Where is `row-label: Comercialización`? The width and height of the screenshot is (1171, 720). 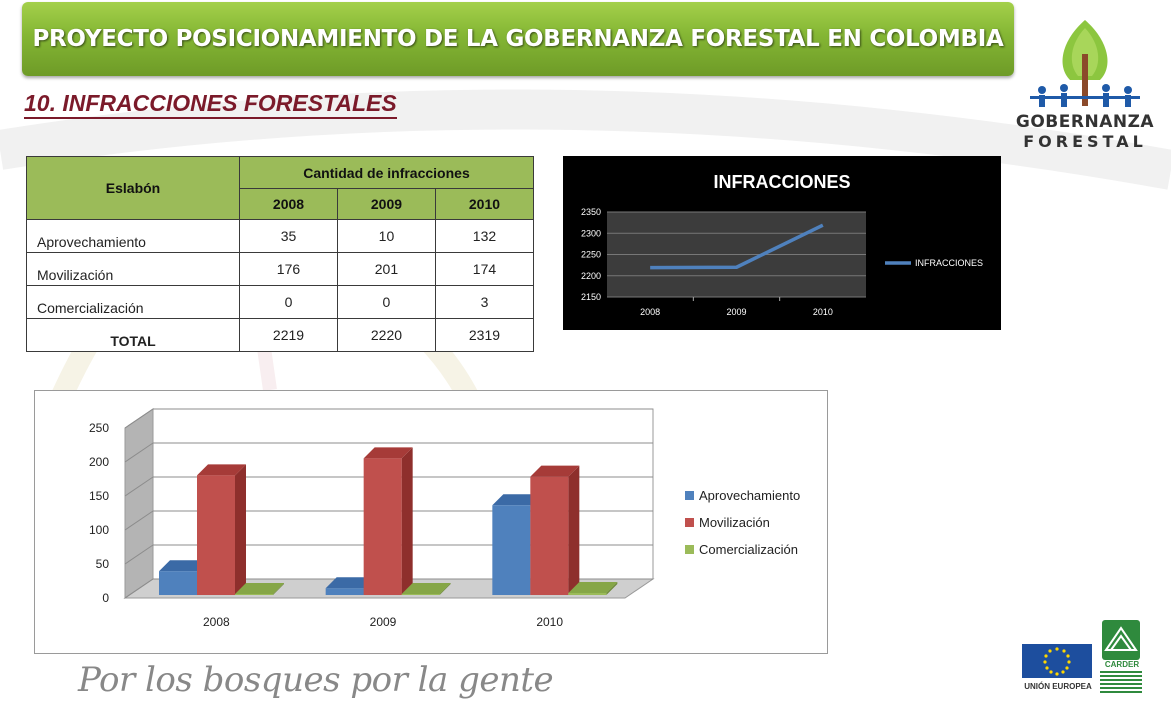 row-label: Comercialización is located at coordinates (133, 302).